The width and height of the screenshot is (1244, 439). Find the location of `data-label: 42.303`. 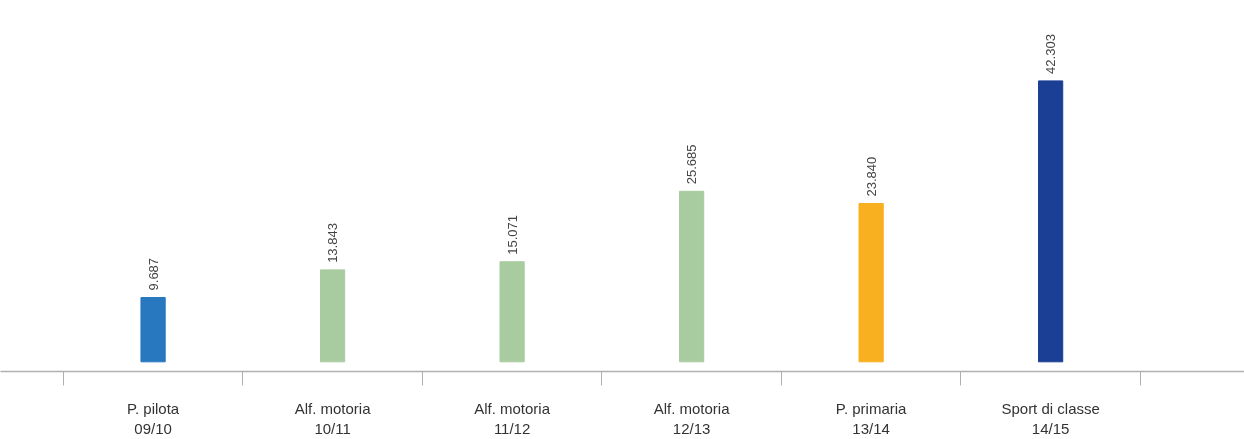

data-label: 42.303 is located at coordinates (1051, 54).